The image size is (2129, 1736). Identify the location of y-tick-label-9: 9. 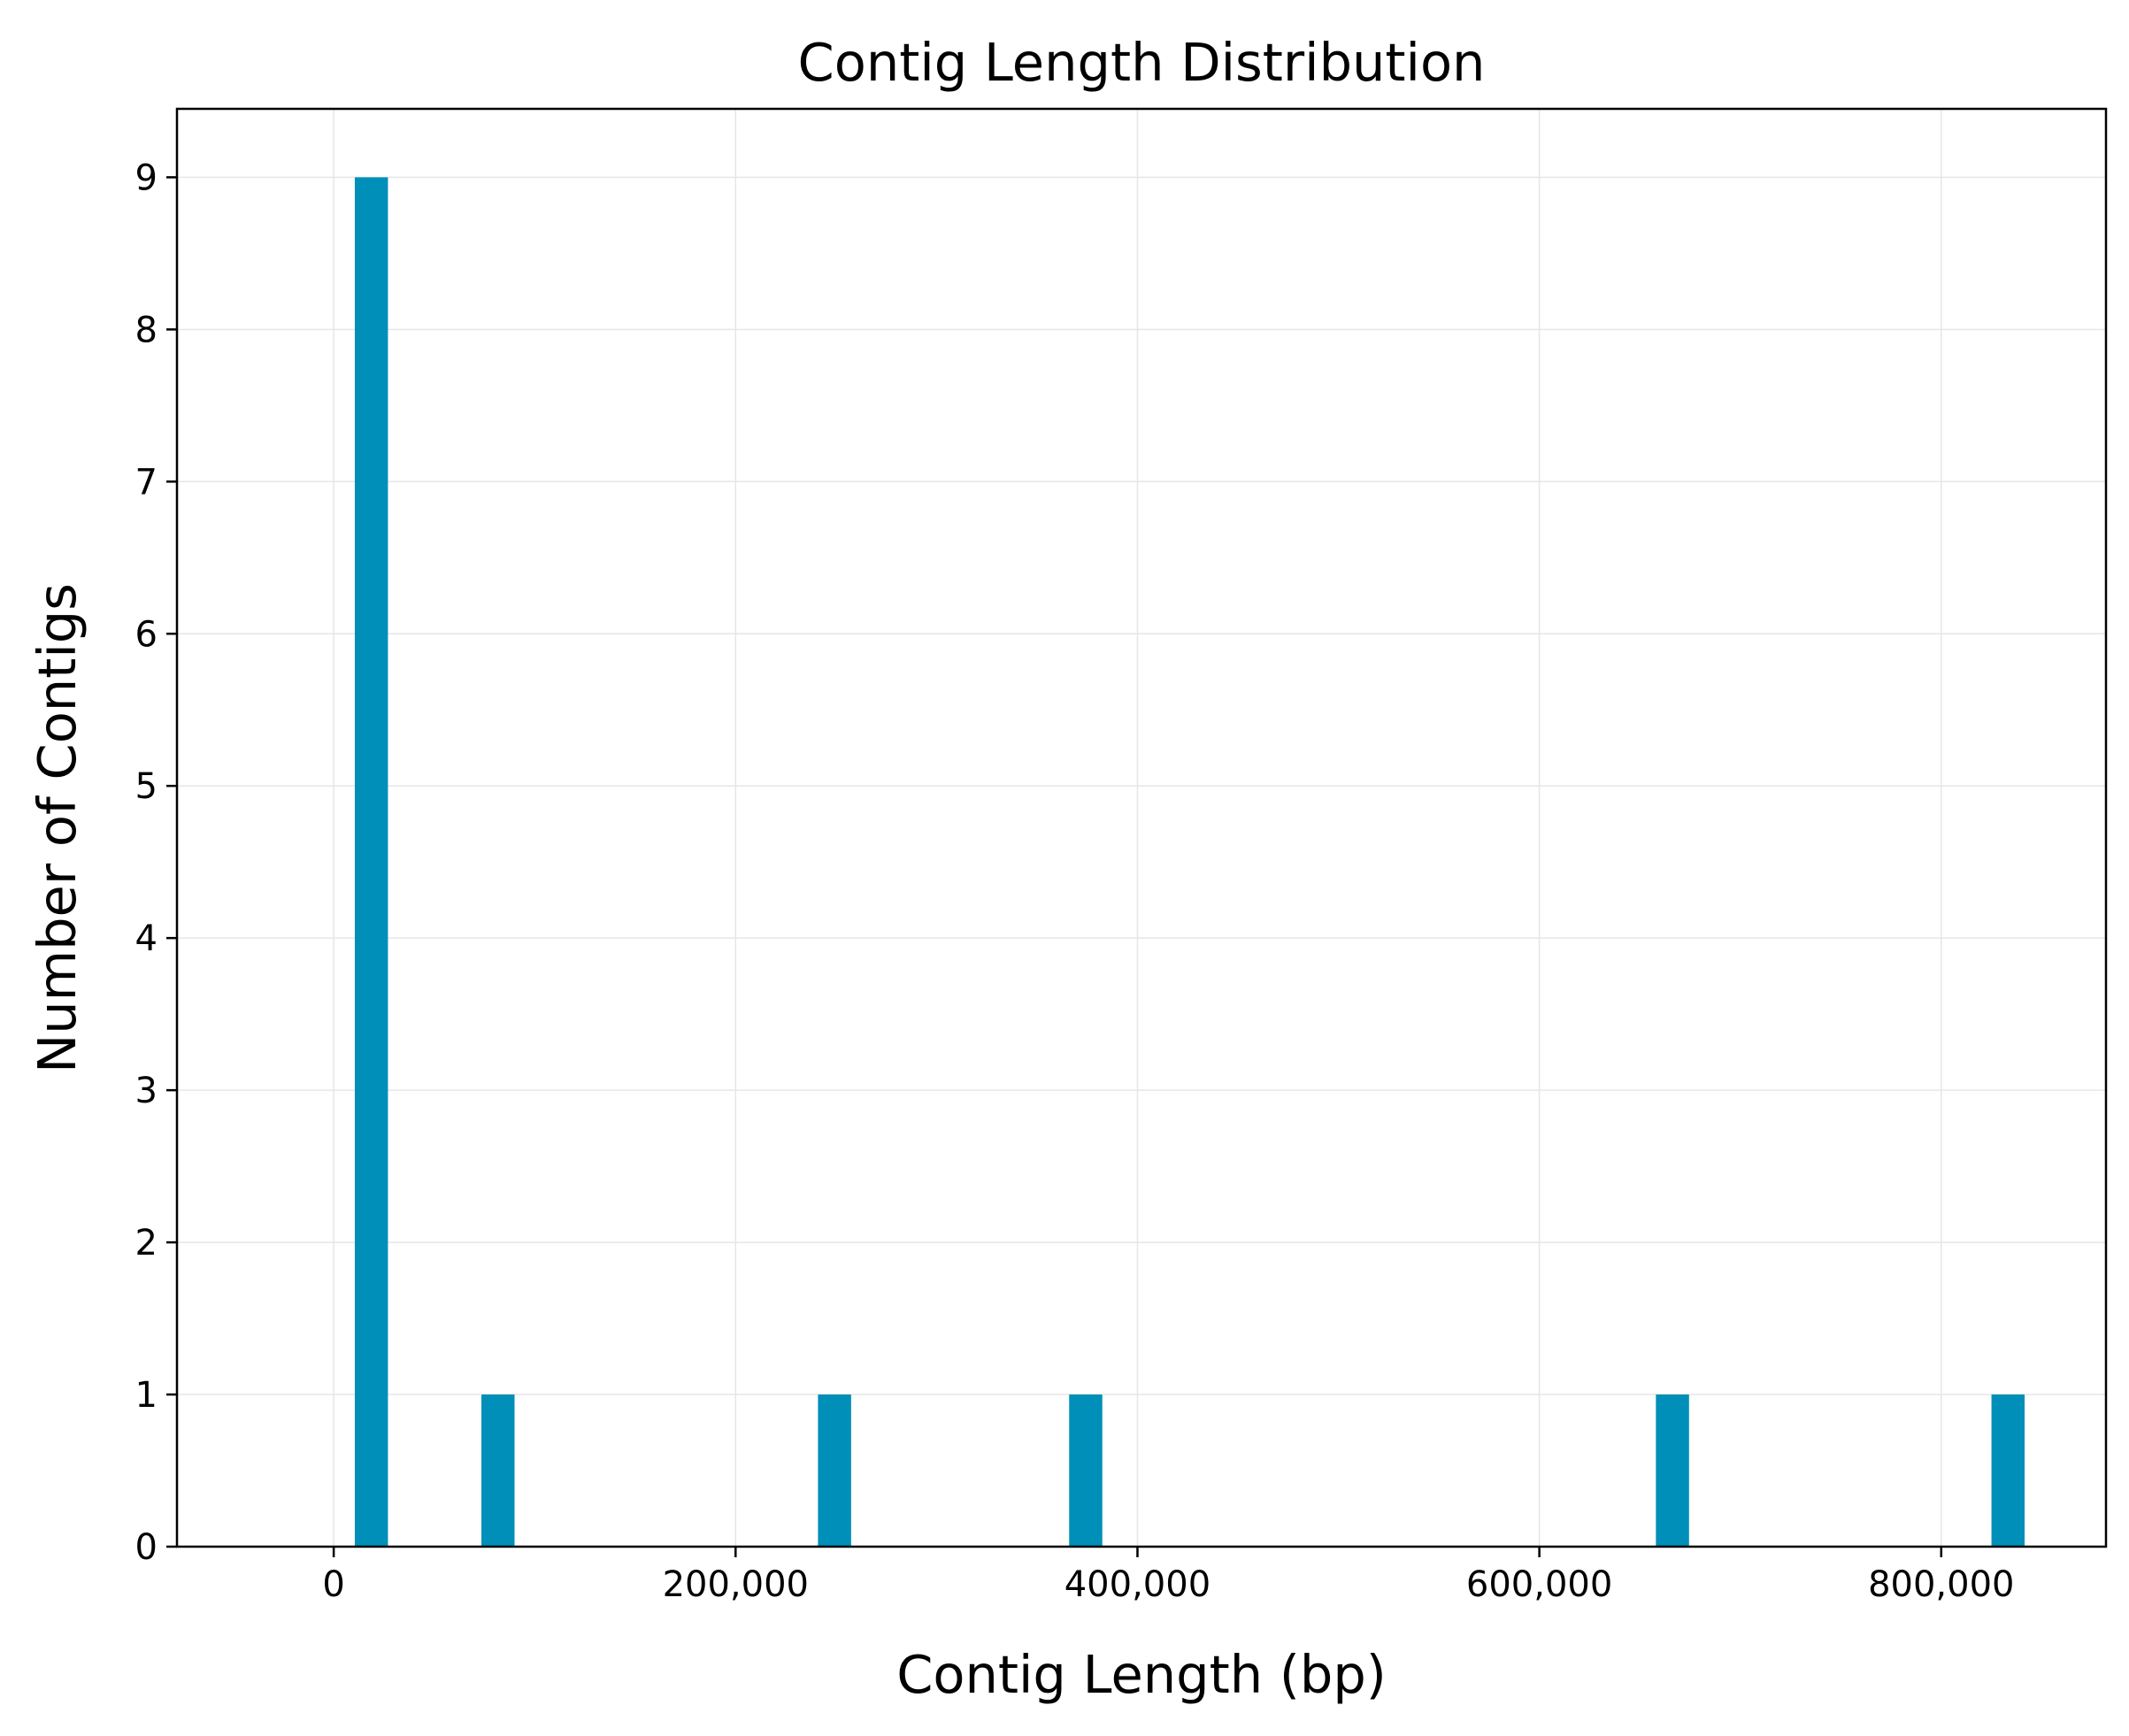
(147, 177).